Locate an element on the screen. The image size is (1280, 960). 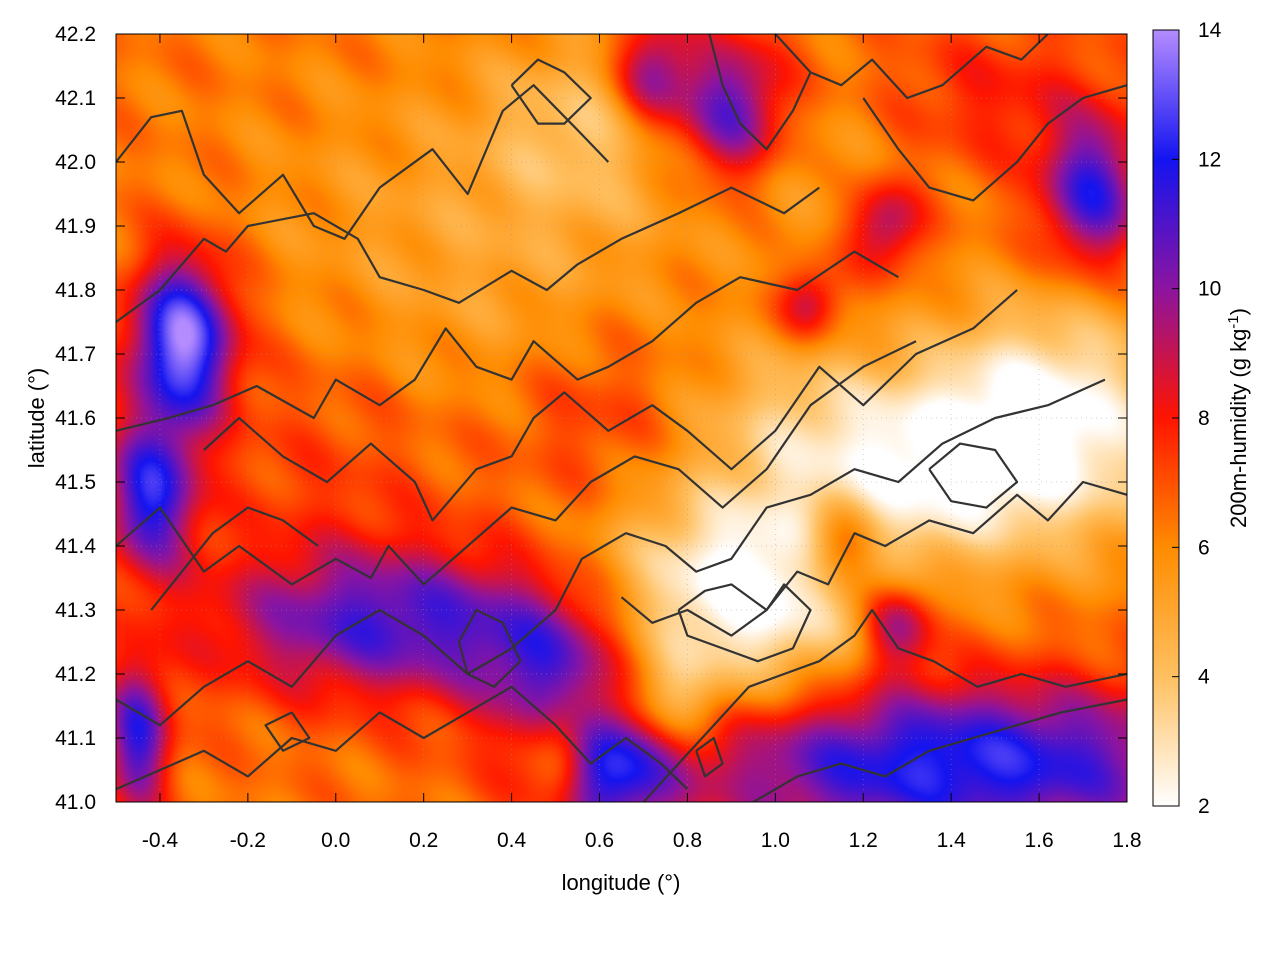
x-tick-label: 1.2 is located at coordinates (863, 840).